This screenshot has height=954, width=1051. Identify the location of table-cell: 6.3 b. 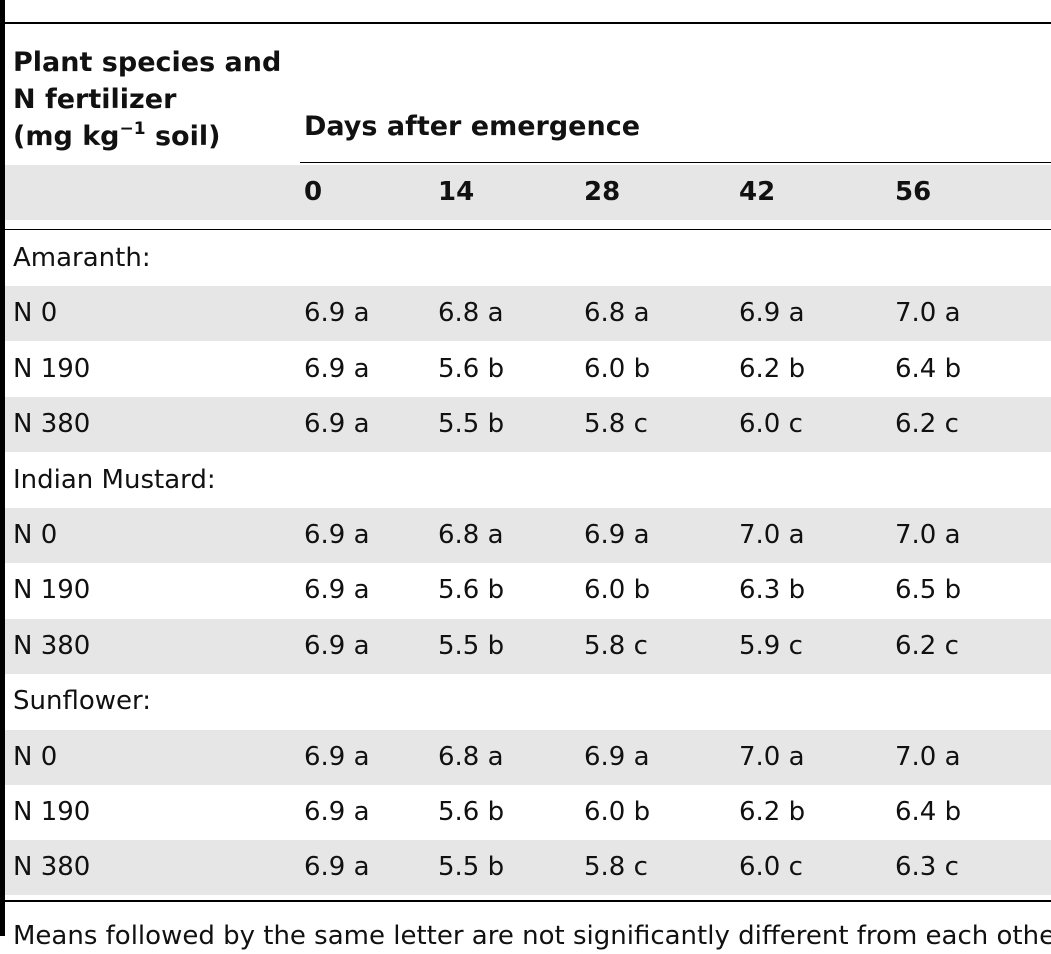
(772, 590).